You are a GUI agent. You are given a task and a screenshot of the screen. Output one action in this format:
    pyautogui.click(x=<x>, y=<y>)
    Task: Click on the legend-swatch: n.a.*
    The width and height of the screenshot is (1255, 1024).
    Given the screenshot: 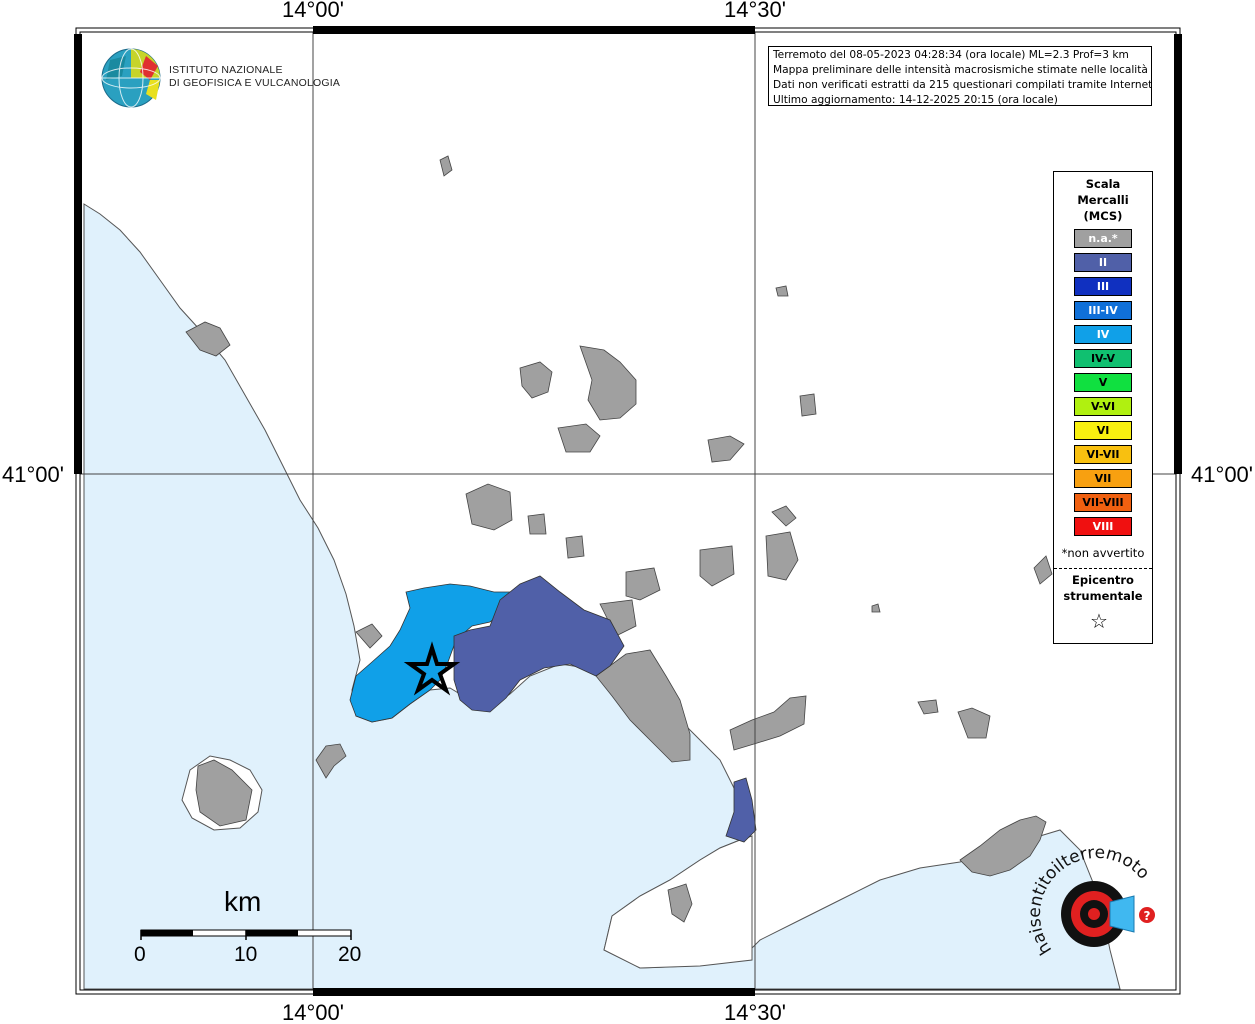 What is the action you would take?
    pyautogui.click(x=1103, y=238)
    